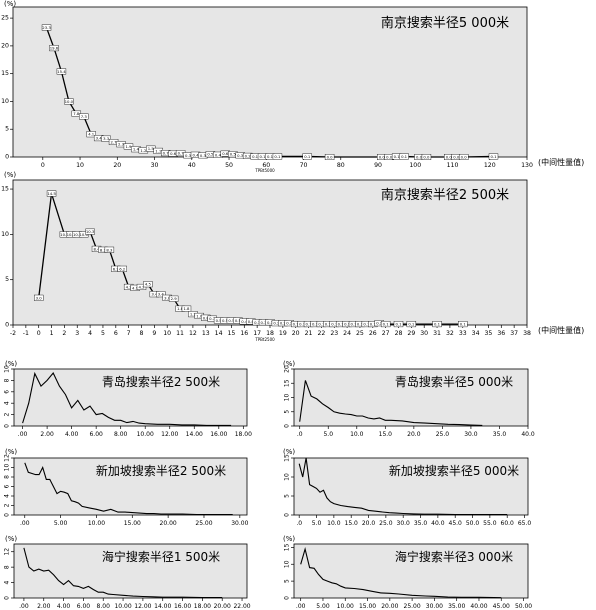  I want to click on x-tick-label: 15.00, so click(132, 523).